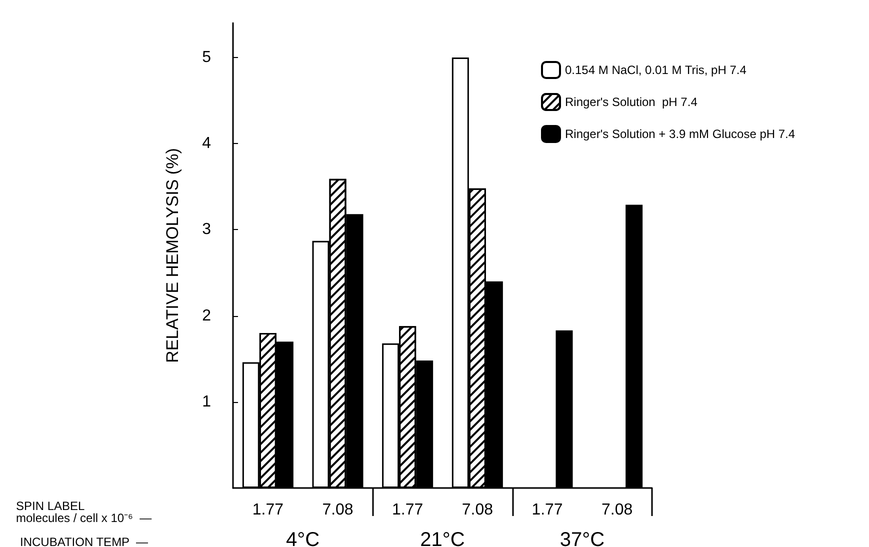 The width and height of the screenshot is (869, 547). I want to click on y-axis-title: RELATIVE HEMOLYSIS (%), so click(172, 255).